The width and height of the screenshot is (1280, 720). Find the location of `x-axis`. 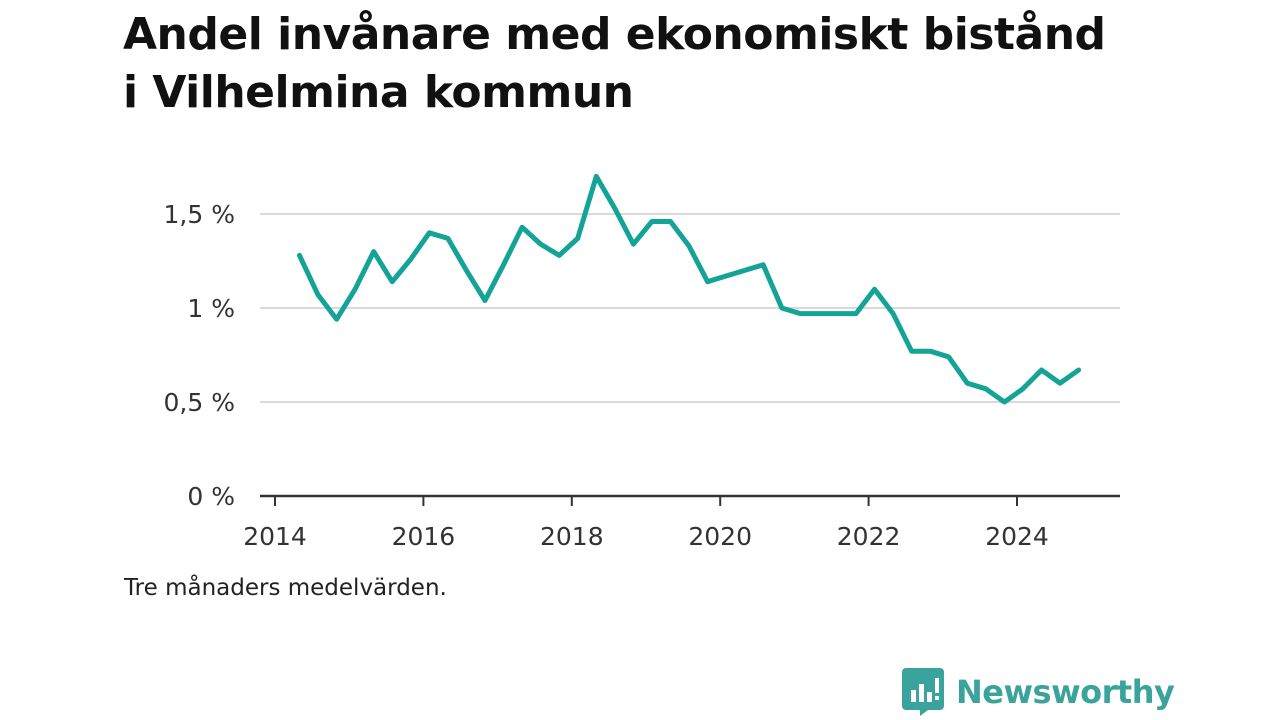

x-axis is located at coordinates (690, 500).